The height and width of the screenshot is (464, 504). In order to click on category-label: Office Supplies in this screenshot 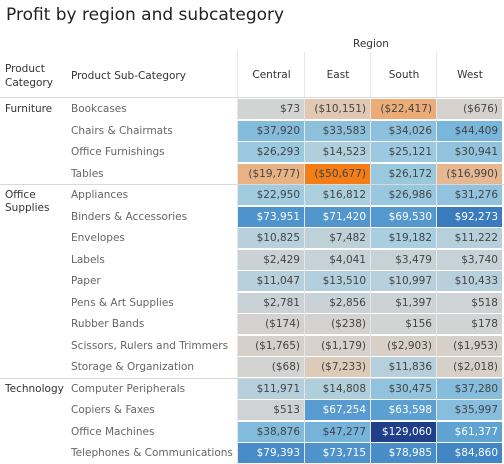, I will do `click(27, 201)`.